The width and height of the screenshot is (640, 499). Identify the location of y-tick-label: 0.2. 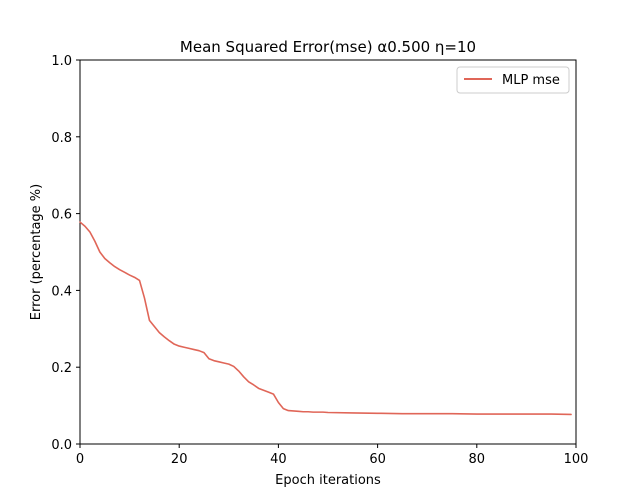
(61, 368).